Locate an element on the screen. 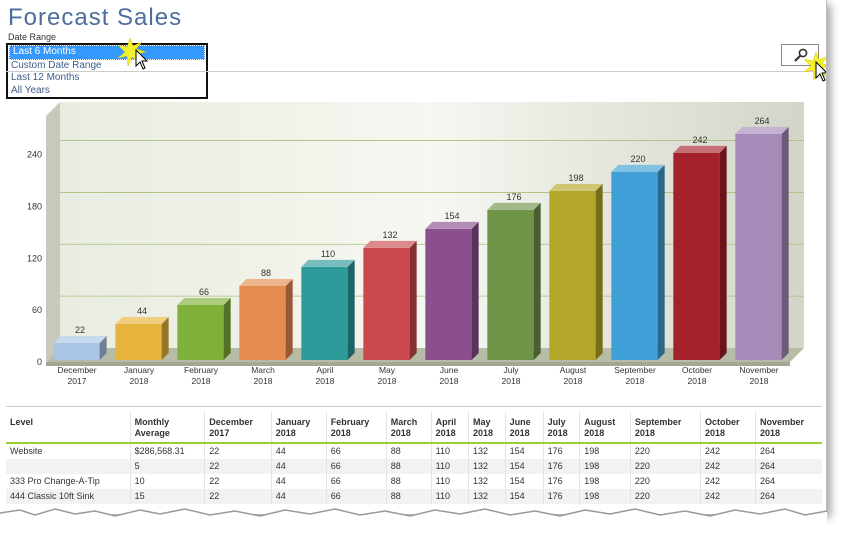  divider is located at coordinates (414, 406).